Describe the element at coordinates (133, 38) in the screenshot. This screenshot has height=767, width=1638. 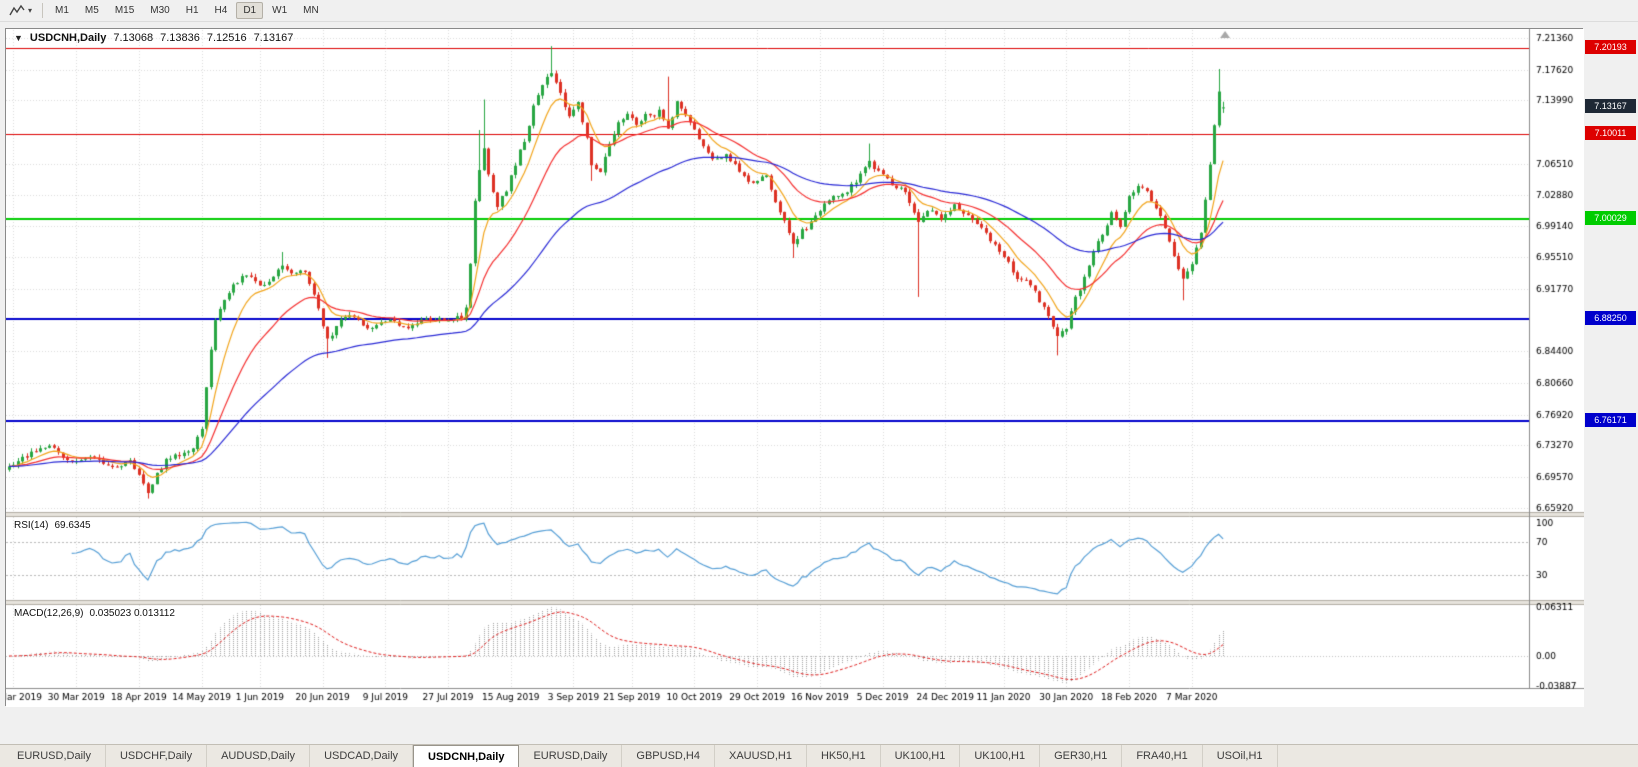
I see `ohlc-open: 7.13068` at that location.